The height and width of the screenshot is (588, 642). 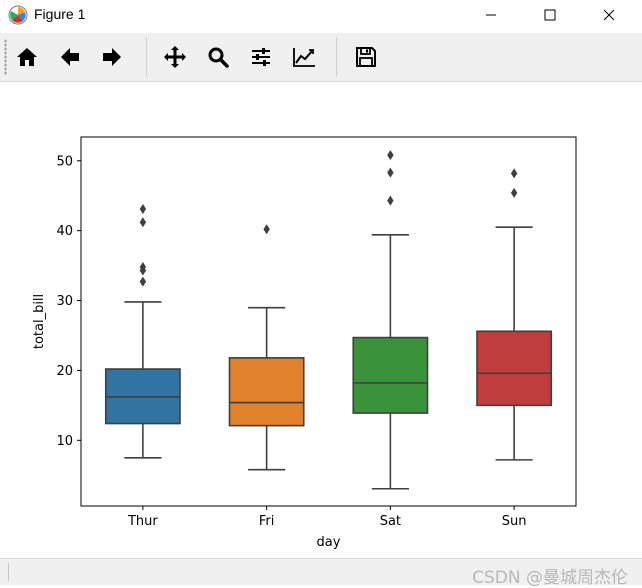 I want to click on minimize-button, so click(x=491, y=15).